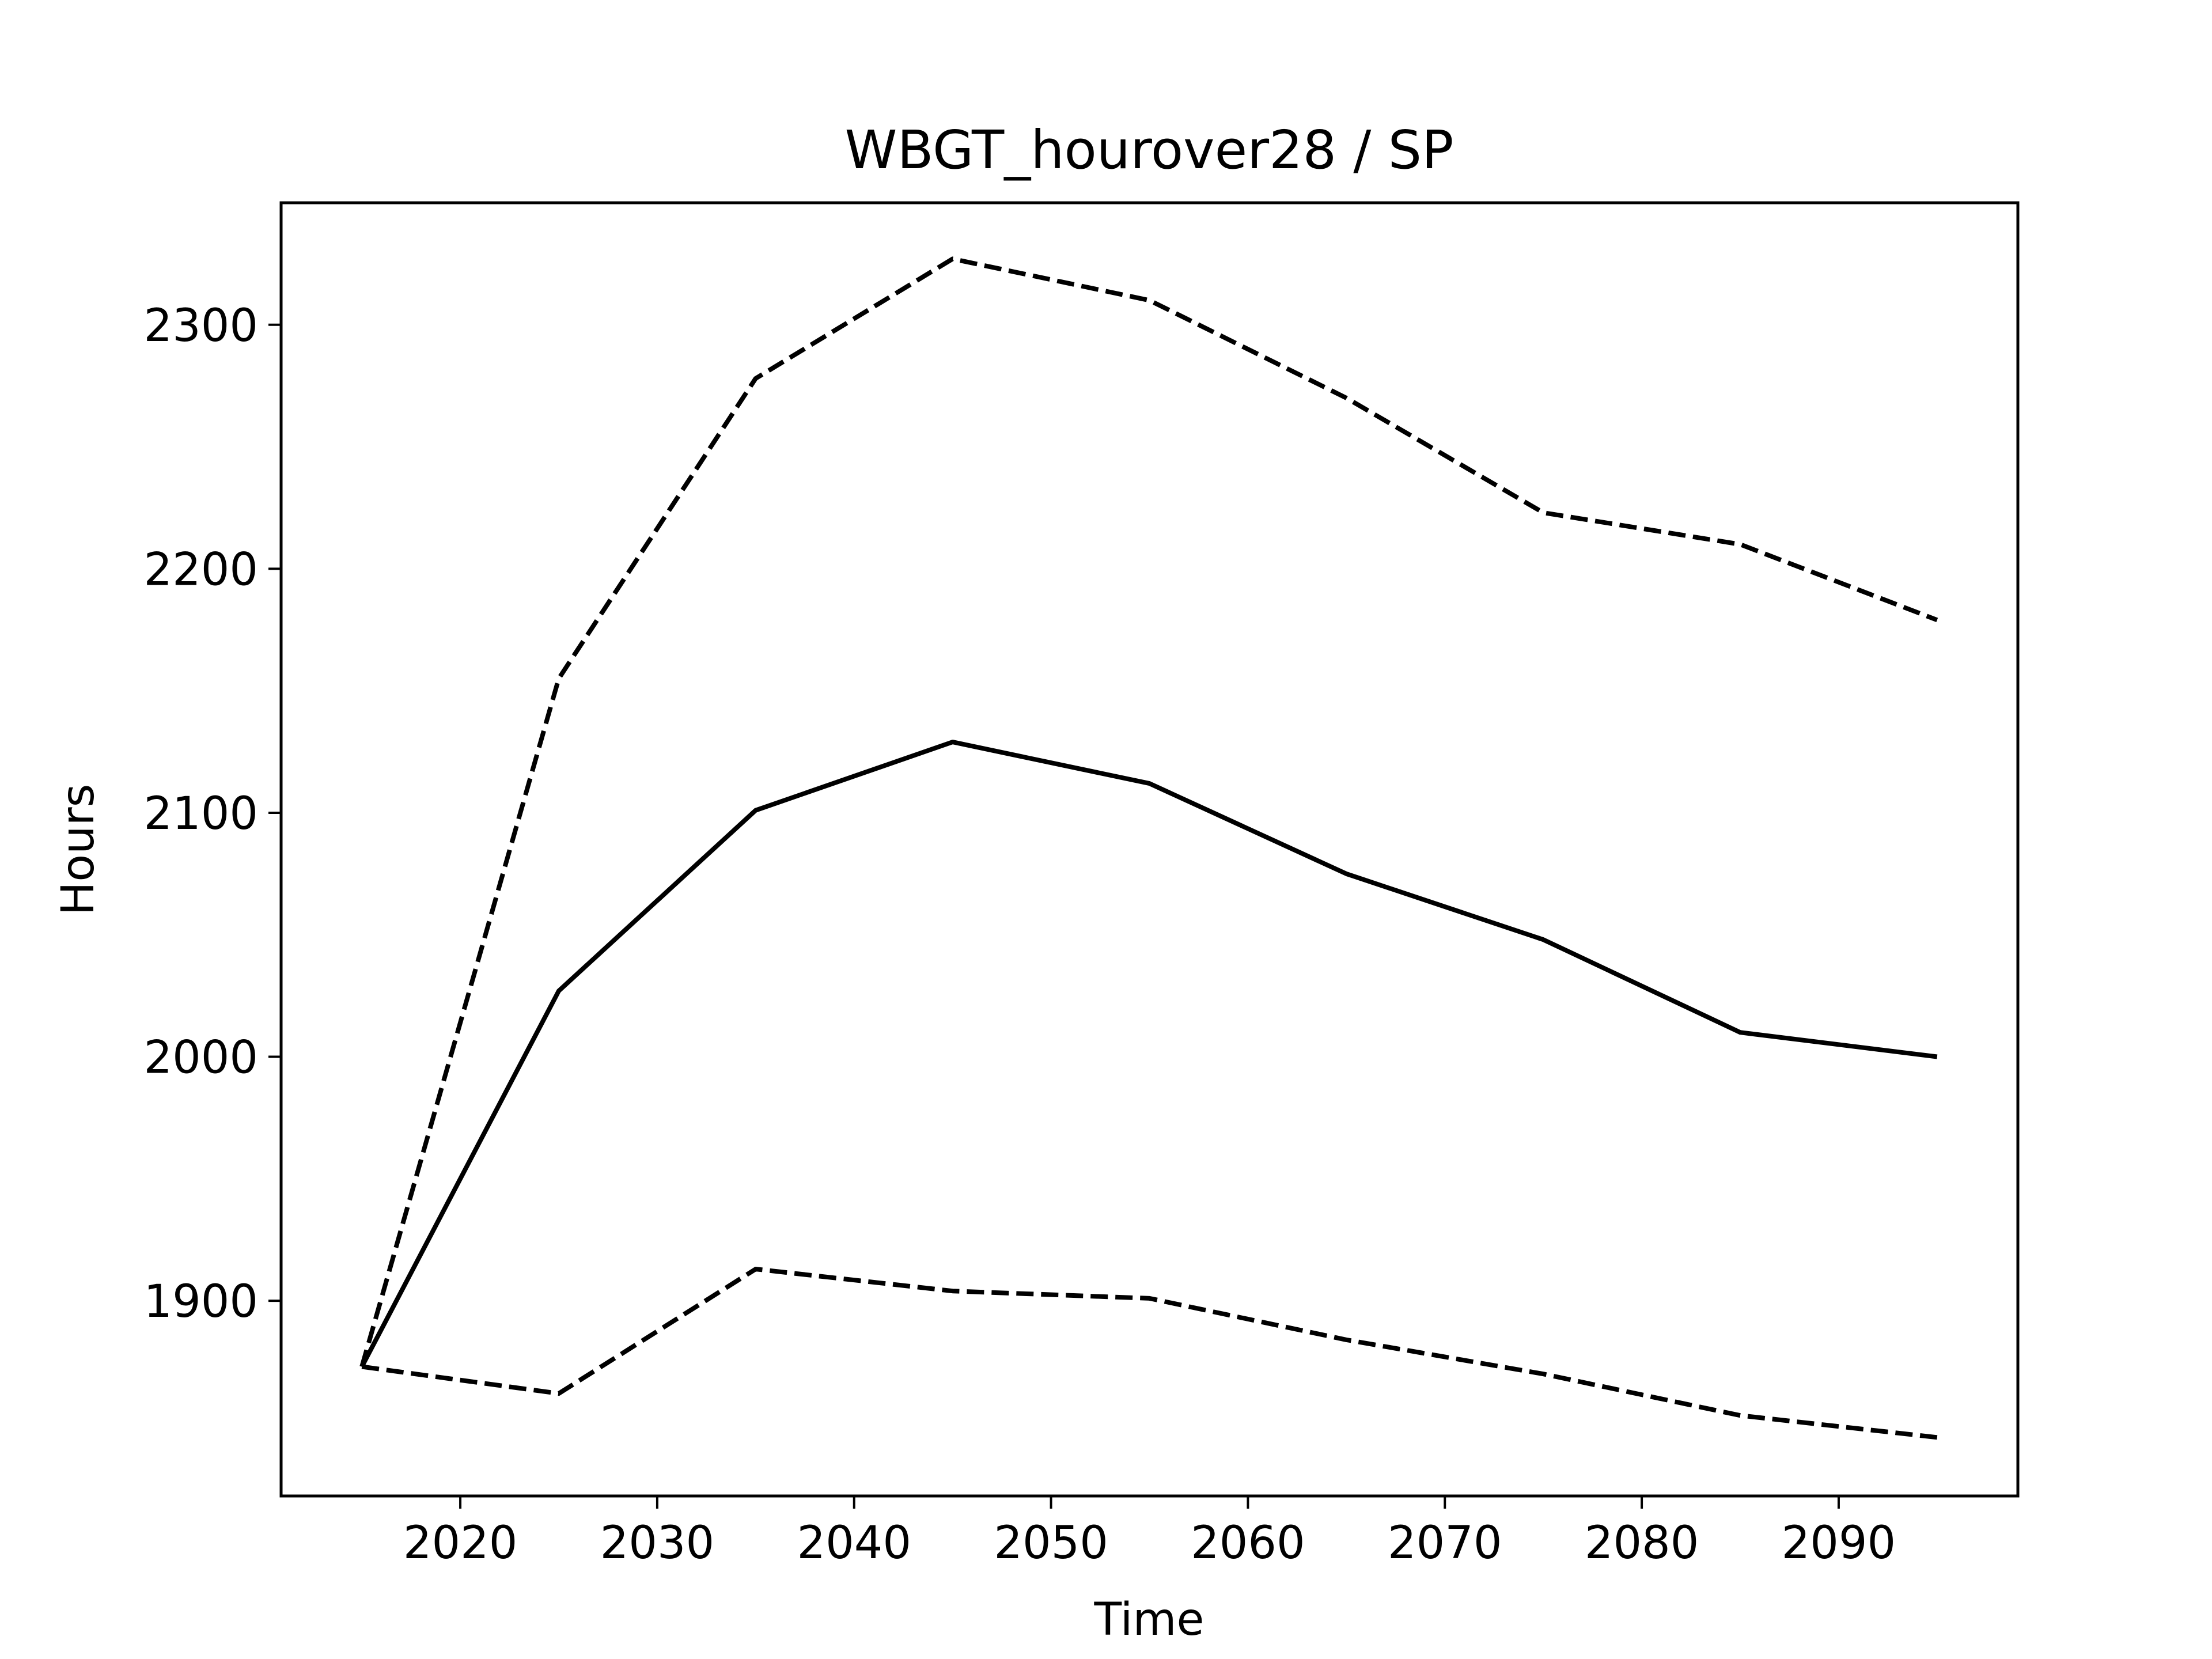 The image size is (2212, 1659). Describe the element at coordinates (200, 1302) in the screenshot. I see `y-tick-label: 1900` at that location.